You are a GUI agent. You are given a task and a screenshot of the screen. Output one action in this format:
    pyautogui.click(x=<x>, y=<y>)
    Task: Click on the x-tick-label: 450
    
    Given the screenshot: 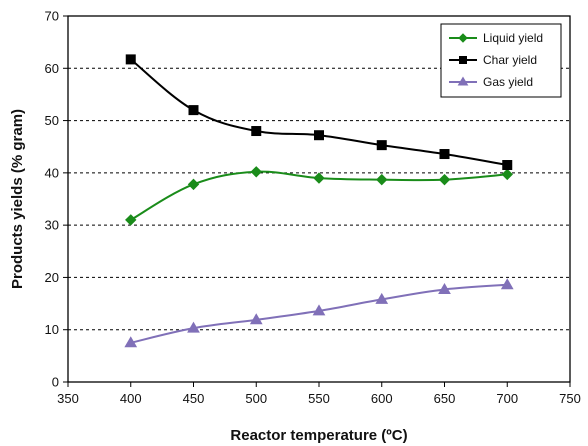 What is the action you would take?
    pyautogui.click(x=194, y=398)
    